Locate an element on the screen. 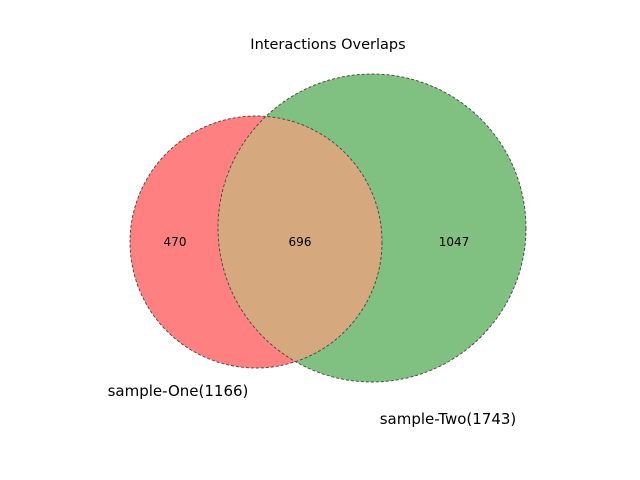 This screenshot has width=640, height=480. set-b-label: sample-Two(1743) is located at coordinates (448, 419).